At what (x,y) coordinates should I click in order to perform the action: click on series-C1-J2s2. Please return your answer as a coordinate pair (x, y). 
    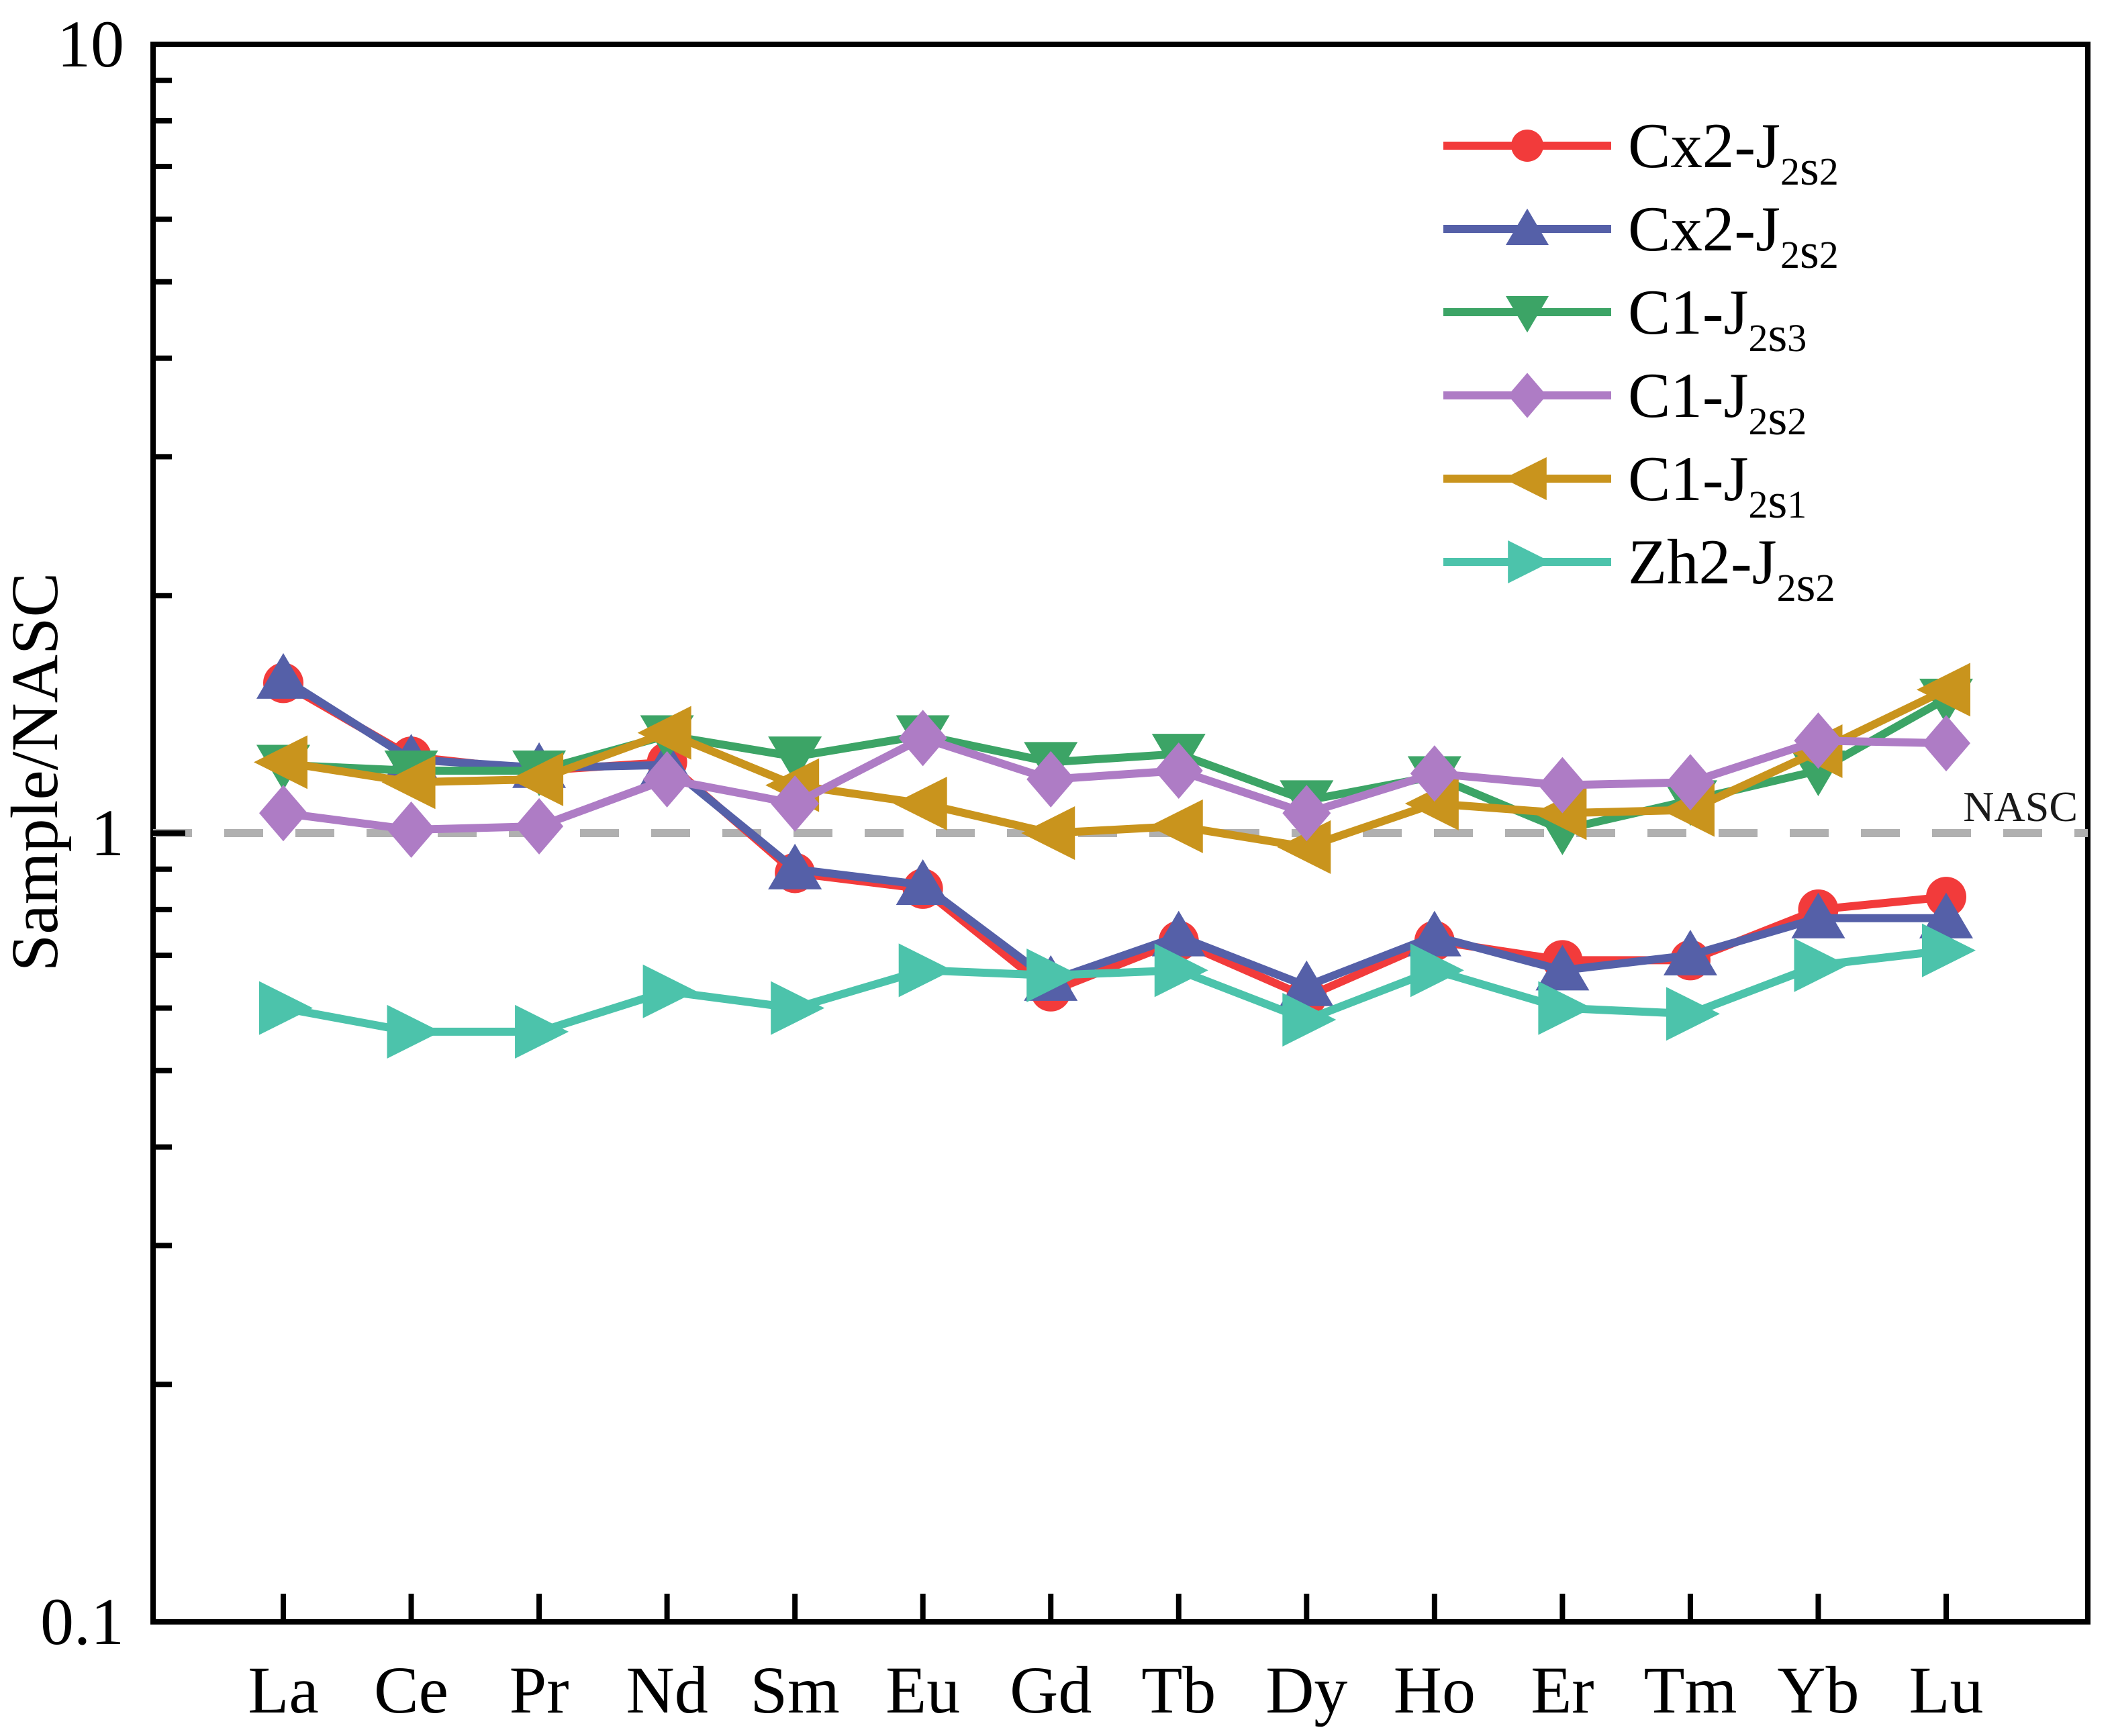
    Looking at the image, I should click on (1114, 784).